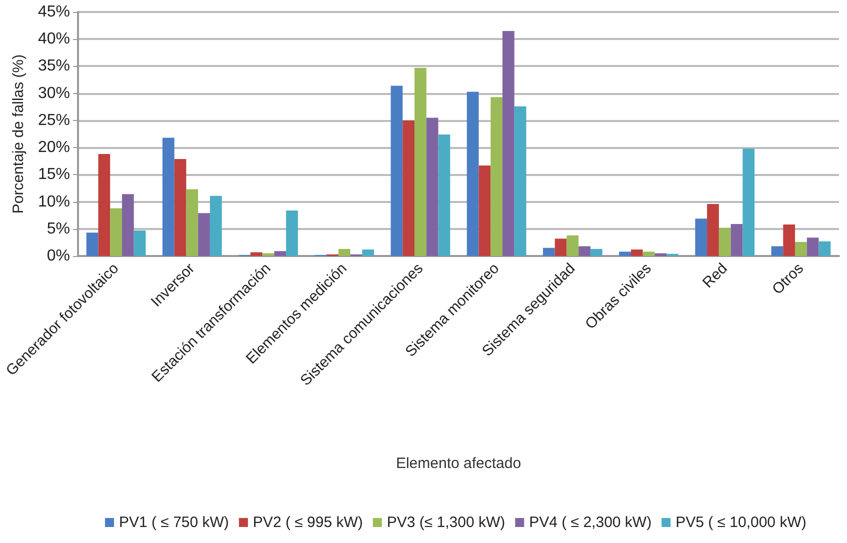  I want to click on y-tick-label: 25%, so click(54, 120).